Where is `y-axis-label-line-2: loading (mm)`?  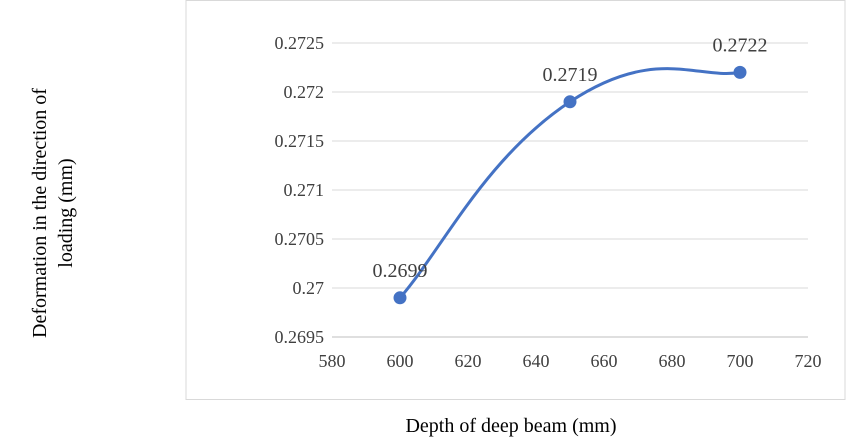
y-axis-label-line-2: loading (mm) is located at coordinates (66, 212).